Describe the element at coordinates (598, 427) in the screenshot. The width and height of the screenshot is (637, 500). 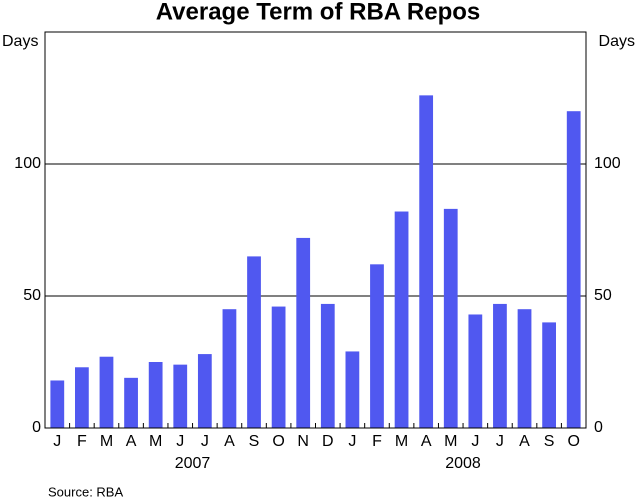
I see `y2-tick-label: 0` at that location.